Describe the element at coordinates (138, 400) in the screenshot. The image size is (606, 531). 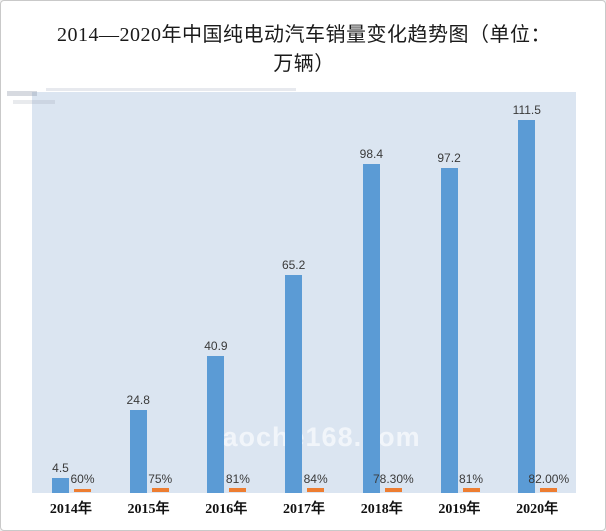
I see `sales-value-label: 24.8` at that location.